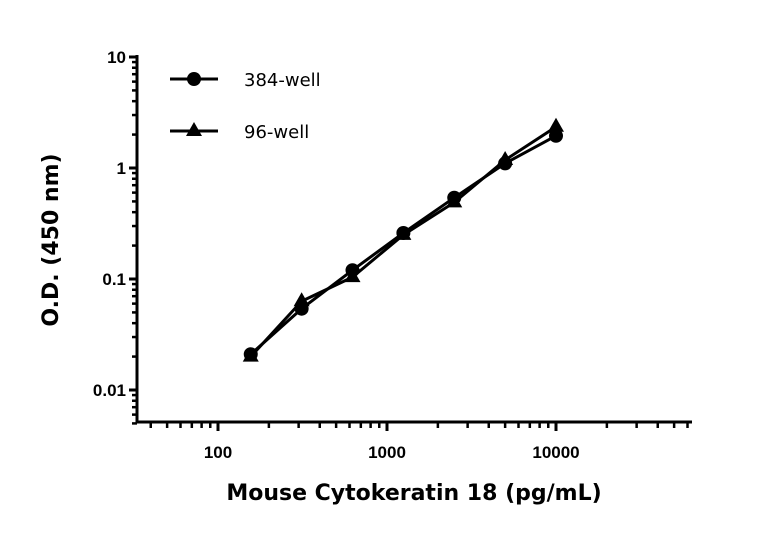 This screenshot has width=768, height=534. I want to click on y-axis-label: O.D. (450 nm), so click(51, 239).